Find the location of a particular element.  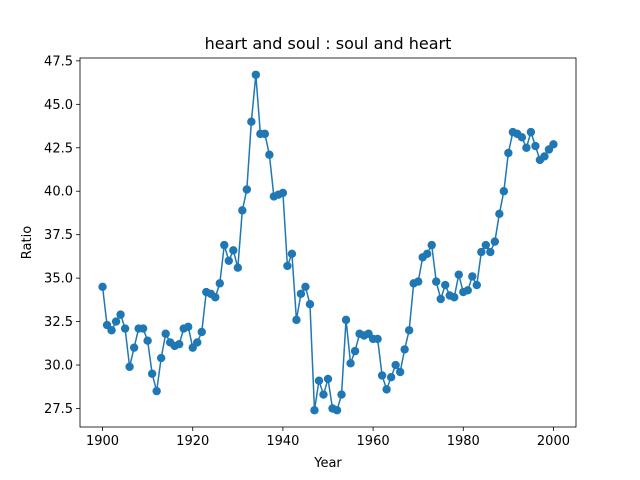

y-tick-label: 32.5 is located at coordinates (58, 322).